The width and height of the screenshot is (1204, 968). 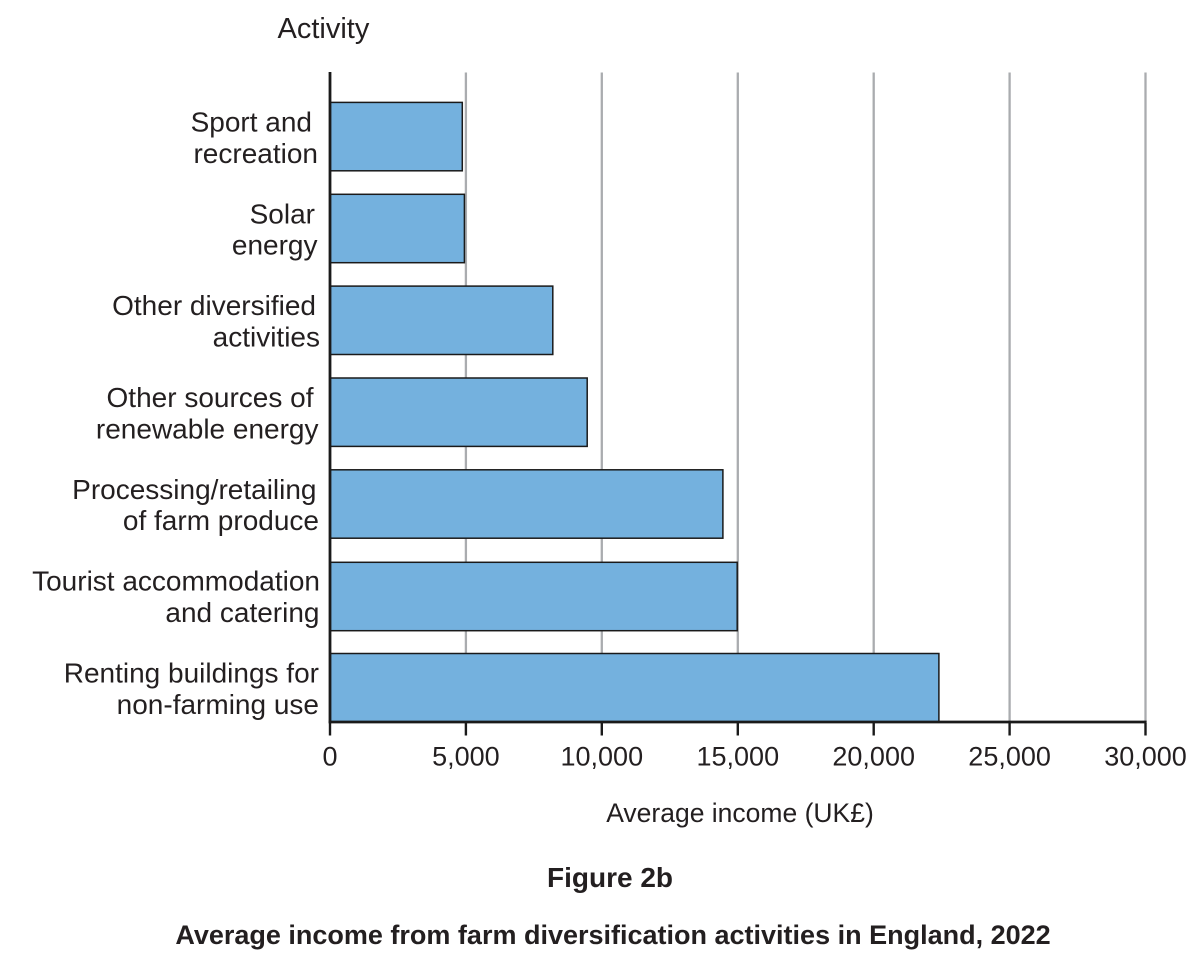 I want to click on svg-text: Tourist accommodation, so click(x=176, y=581).